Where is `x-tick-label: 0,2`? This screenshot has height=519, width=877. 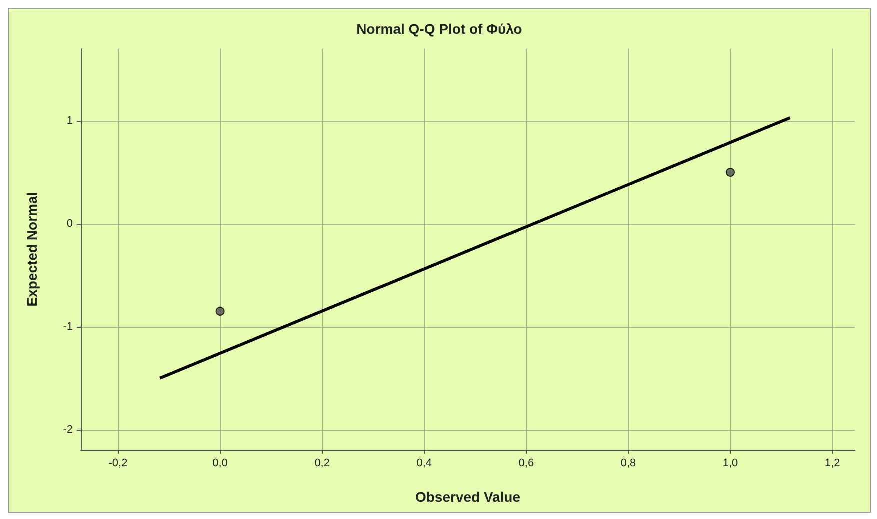
x-tick-label: 0,2 is located at coordinates (322, 464).